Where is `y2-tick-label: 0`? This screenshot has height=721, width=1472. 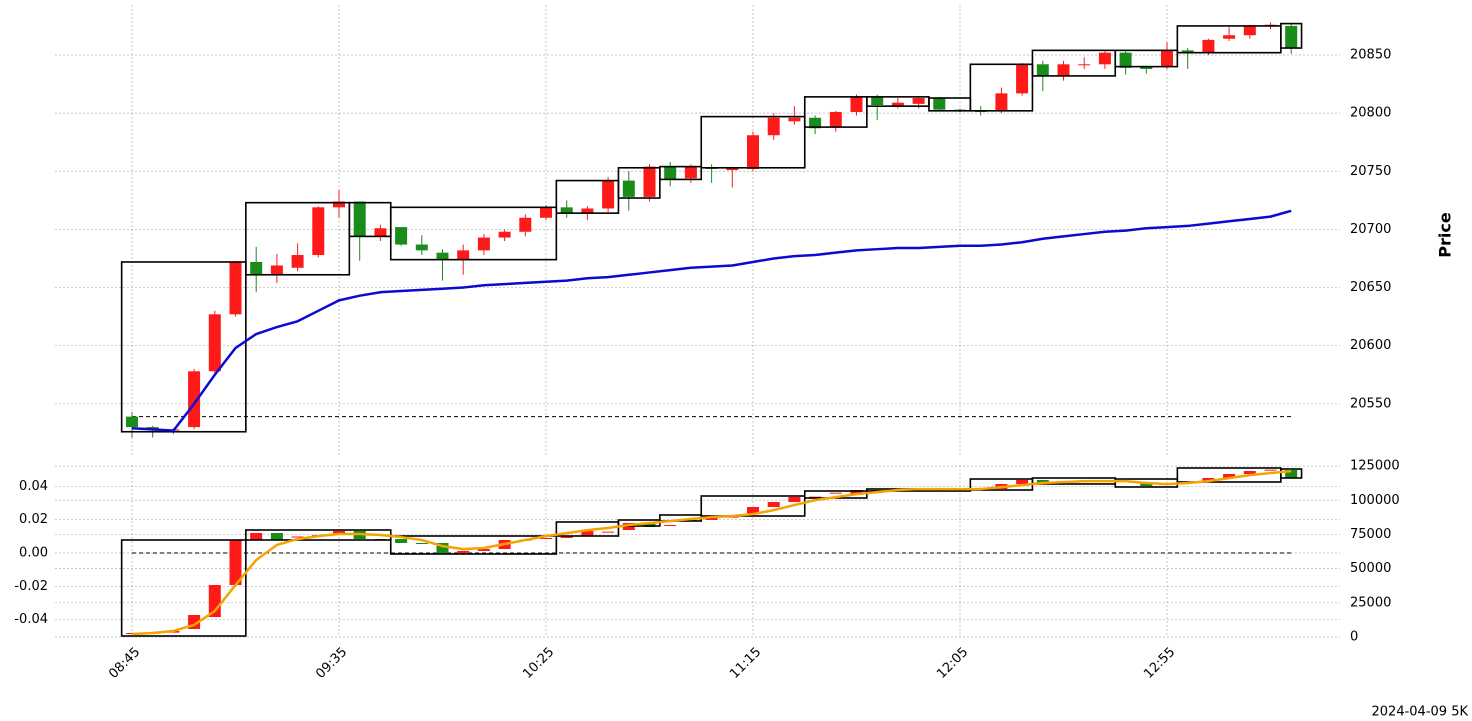
y2-tick-label: 0 is located at coordinates (1354, 637).